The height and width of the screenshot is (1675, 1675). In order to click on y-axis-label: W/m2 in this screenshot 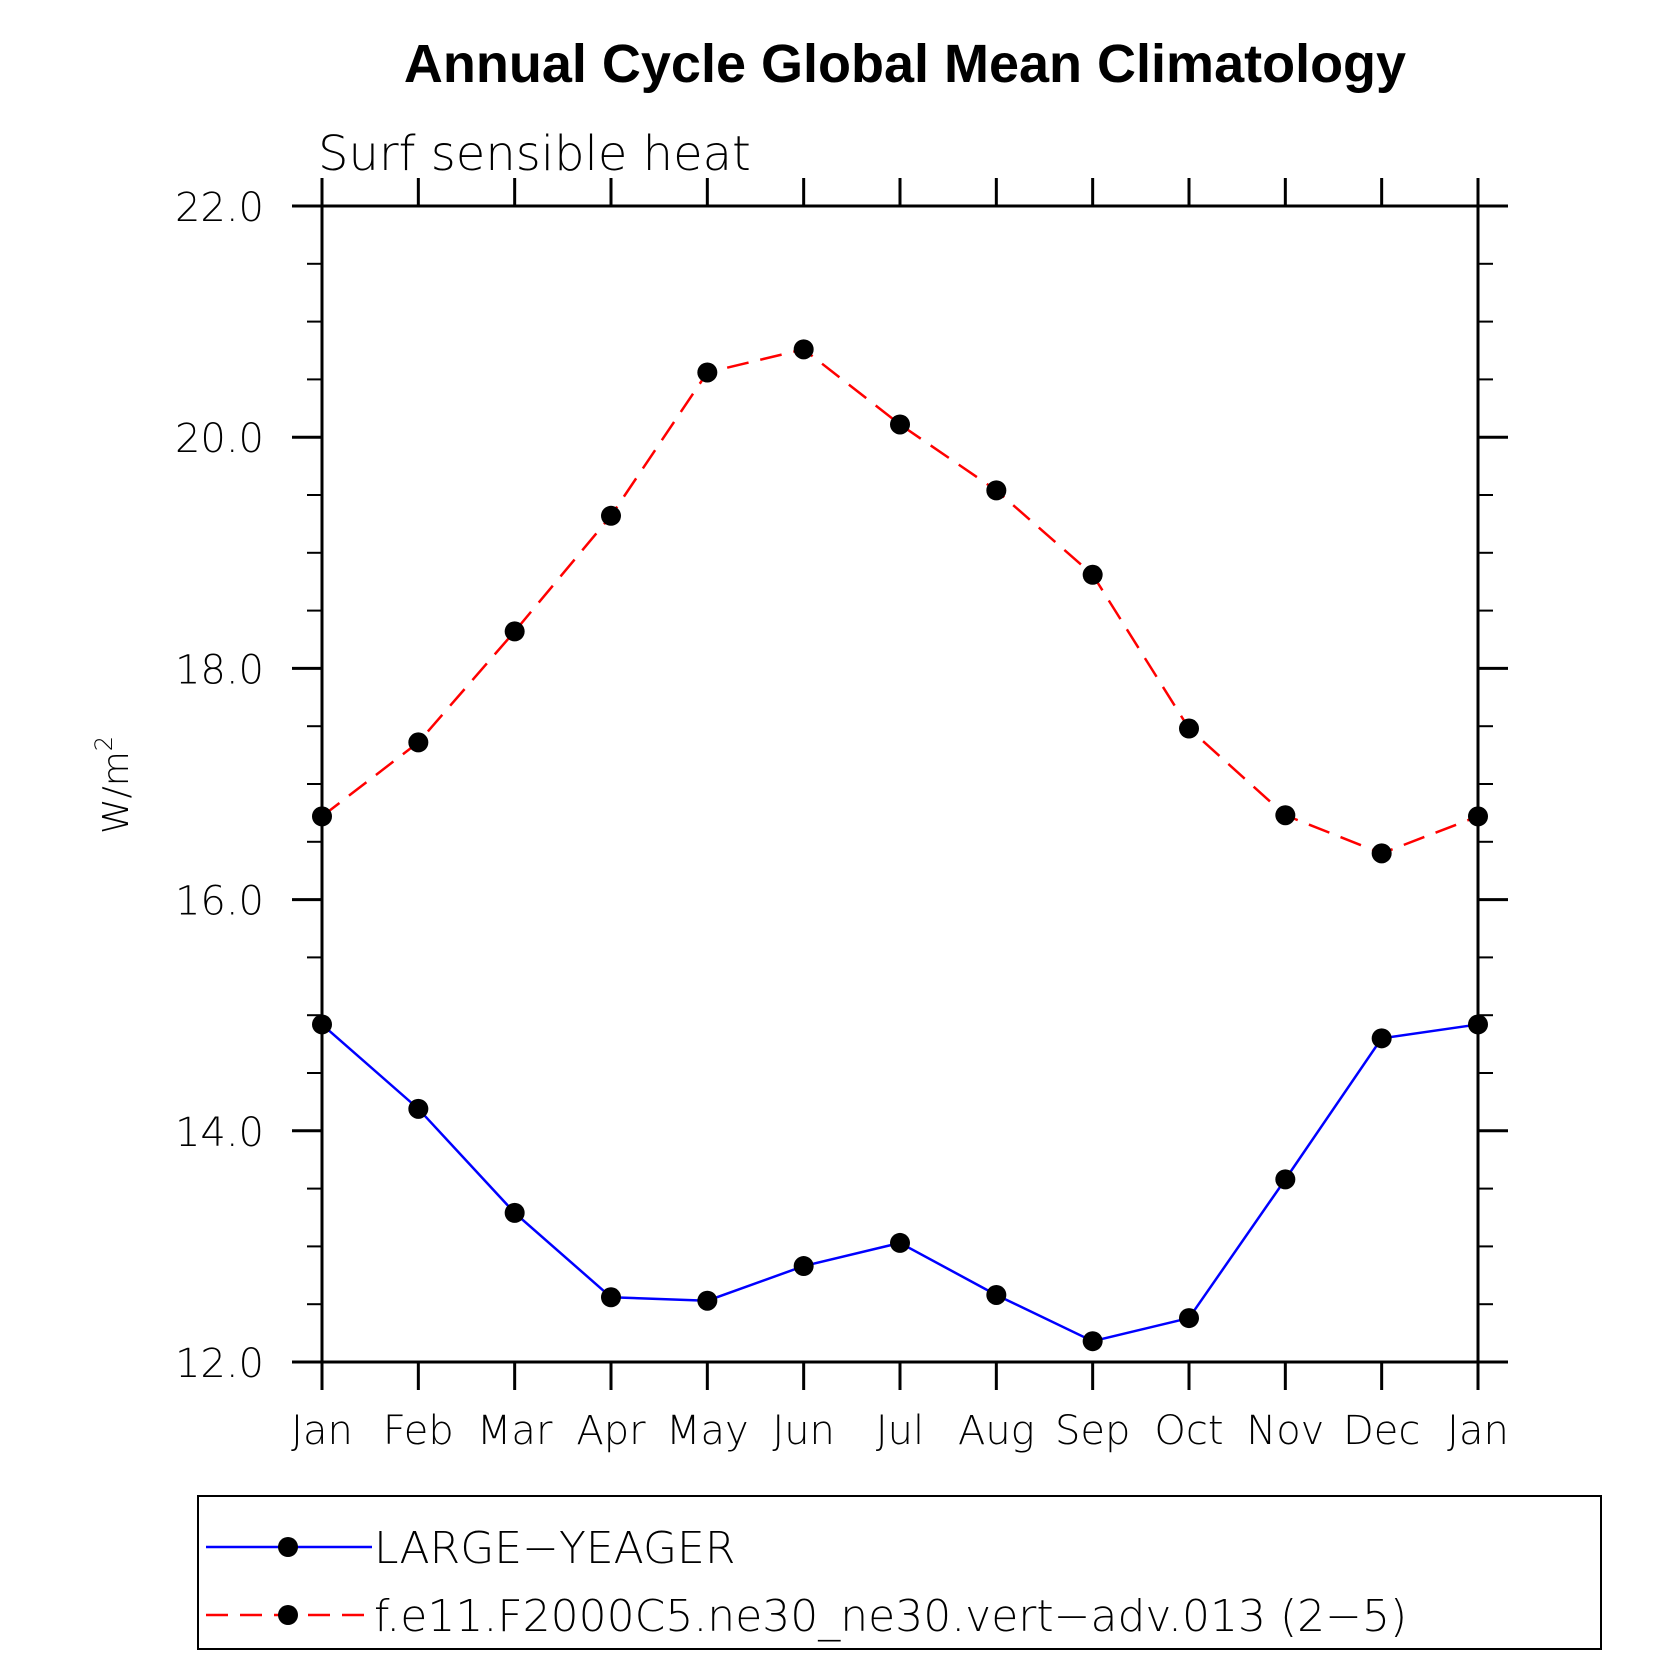, I will do `click(113, 785)`.